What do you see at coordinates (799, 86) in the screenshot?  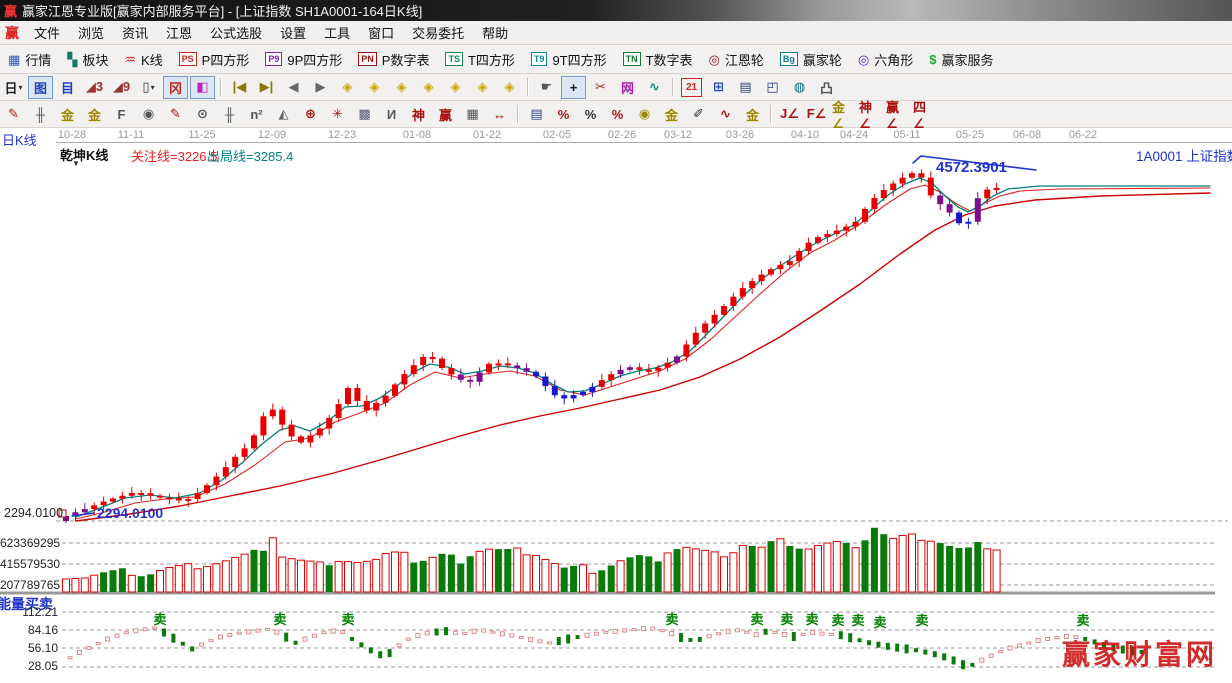 I see `network-tool-icon: ◍` at bounding box center [799, 86].